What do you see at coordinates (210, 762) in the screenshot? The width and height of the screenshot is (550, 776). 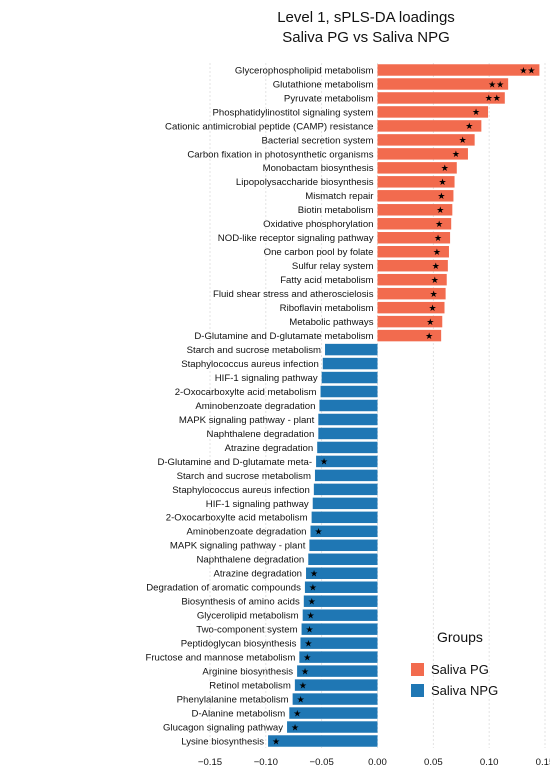 I see `x-tick-label: −0.15` at bounding box center [210, 762].